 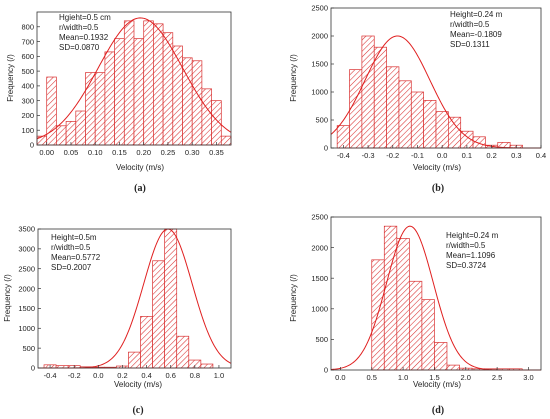 I want to click on y-axis-label-b: Frequency (/), so click(x=293, y=78).